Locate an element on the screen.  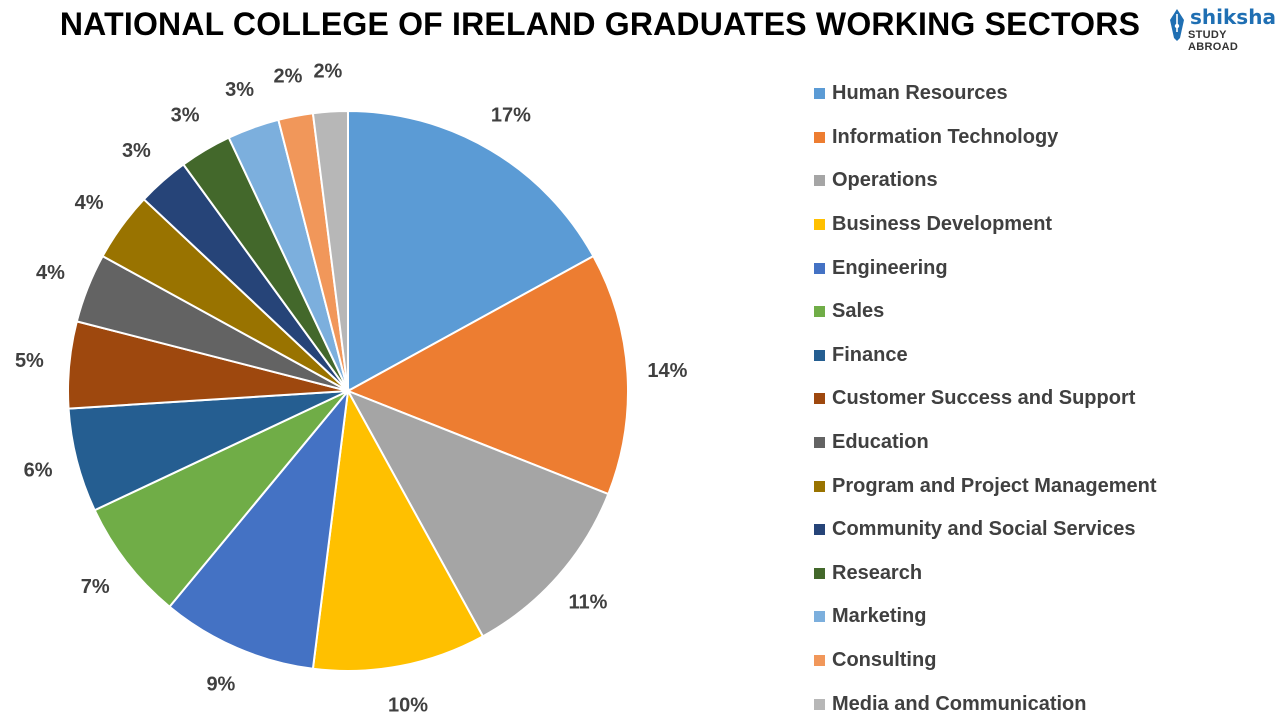
legend-item: Sales is located at coordinates (985, 312).